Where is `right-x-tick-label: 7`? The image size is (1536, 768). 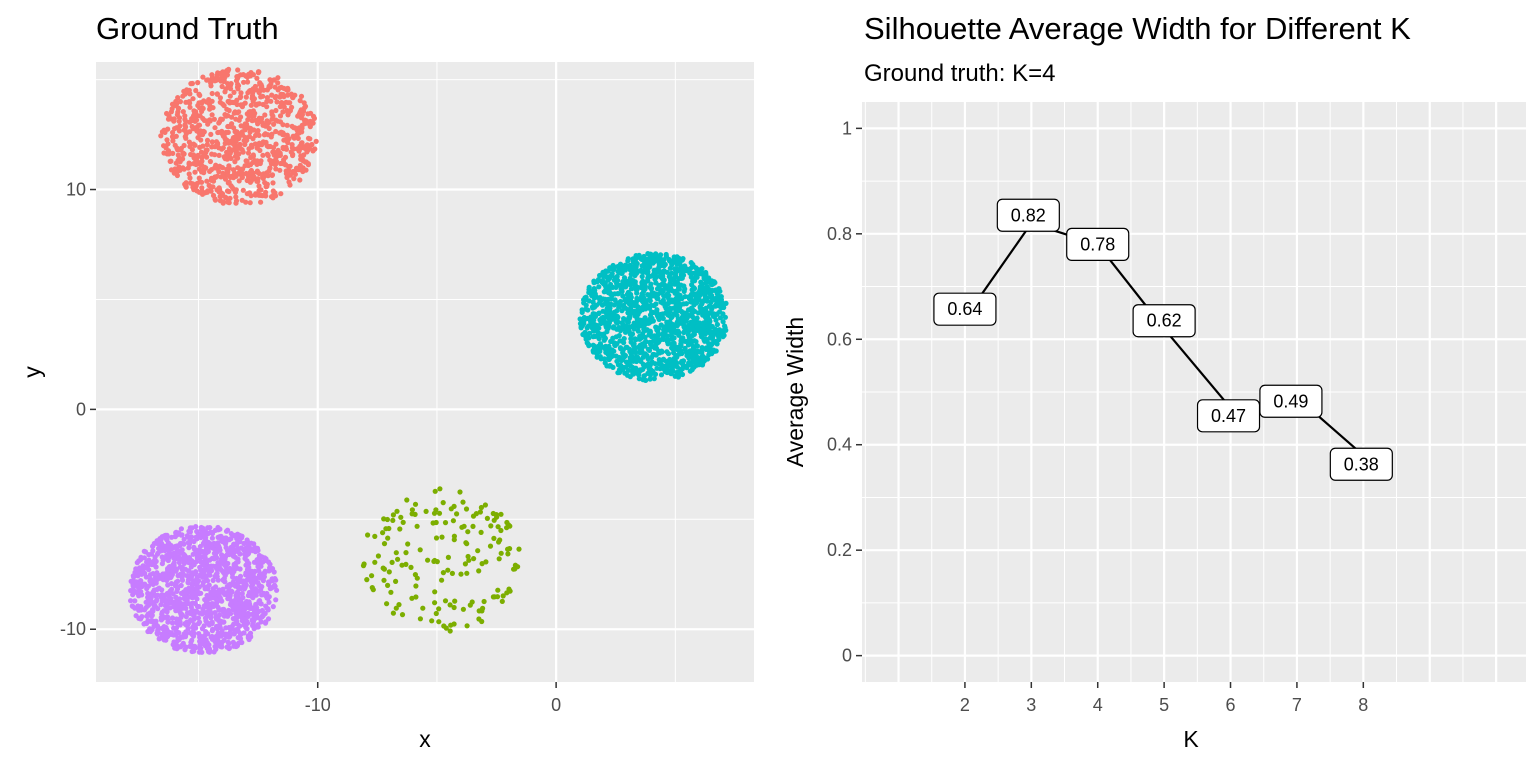
right-x-tick-label: 7 is located at coordinates (1297, 705).